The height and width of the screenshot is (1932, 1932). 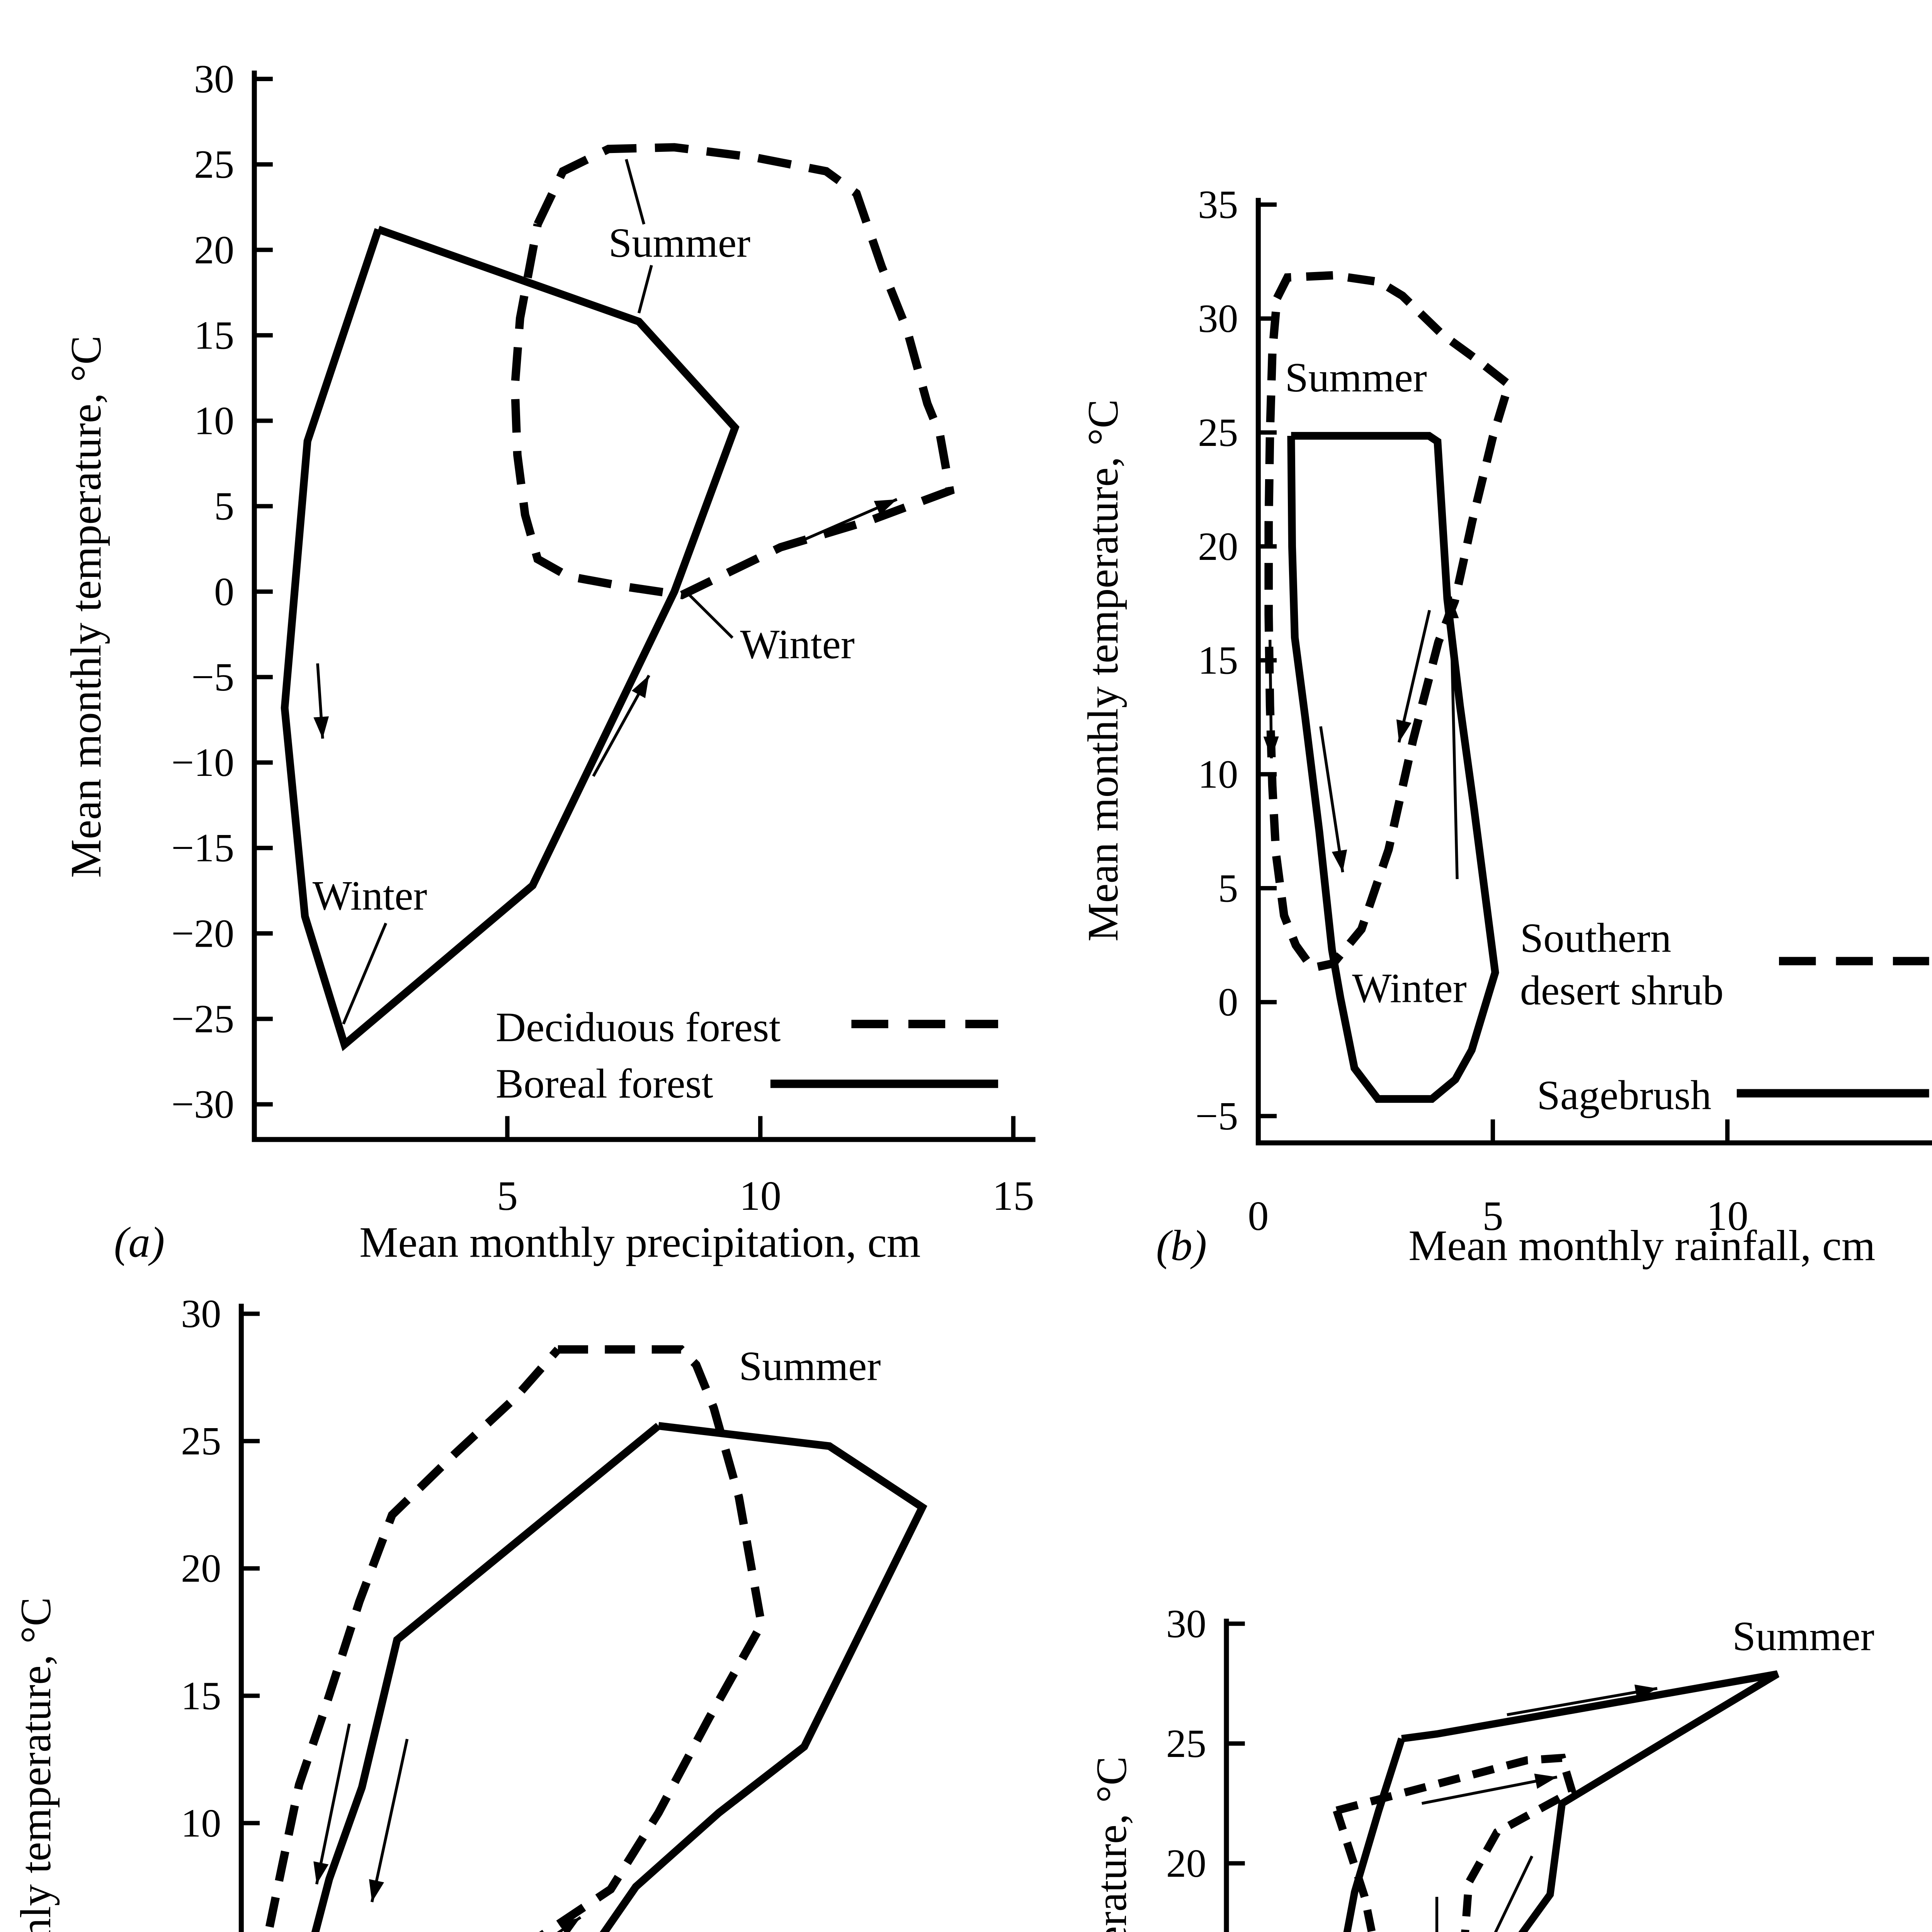 What do you see at coordinates (1182, 1246) in the screenshot?
I see `panel-letter: (b)` at bounding box center [1182, 1246].